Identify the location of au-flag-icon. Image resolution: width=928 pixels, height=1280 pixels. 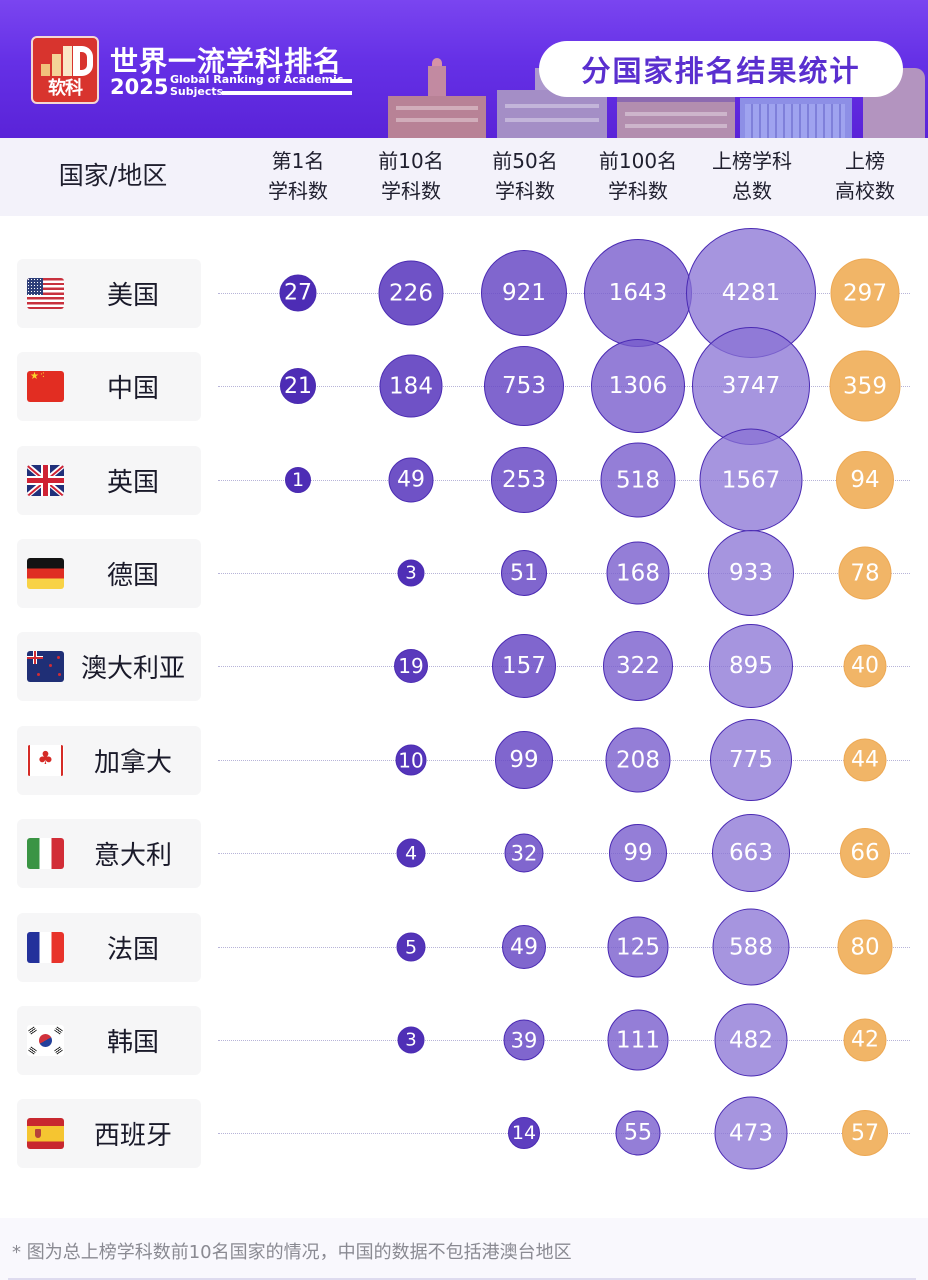
(45, 666).